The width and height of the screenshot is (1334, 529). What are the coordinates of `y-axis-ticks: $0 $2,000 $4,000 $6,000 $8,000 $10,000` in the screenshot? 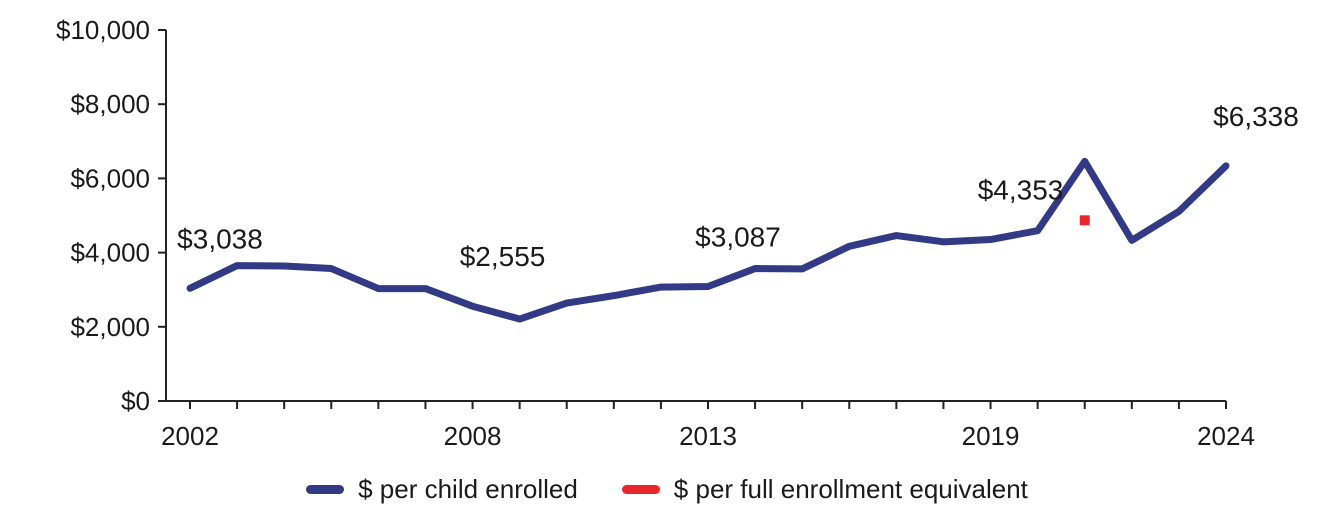 It's located at (111, 215).